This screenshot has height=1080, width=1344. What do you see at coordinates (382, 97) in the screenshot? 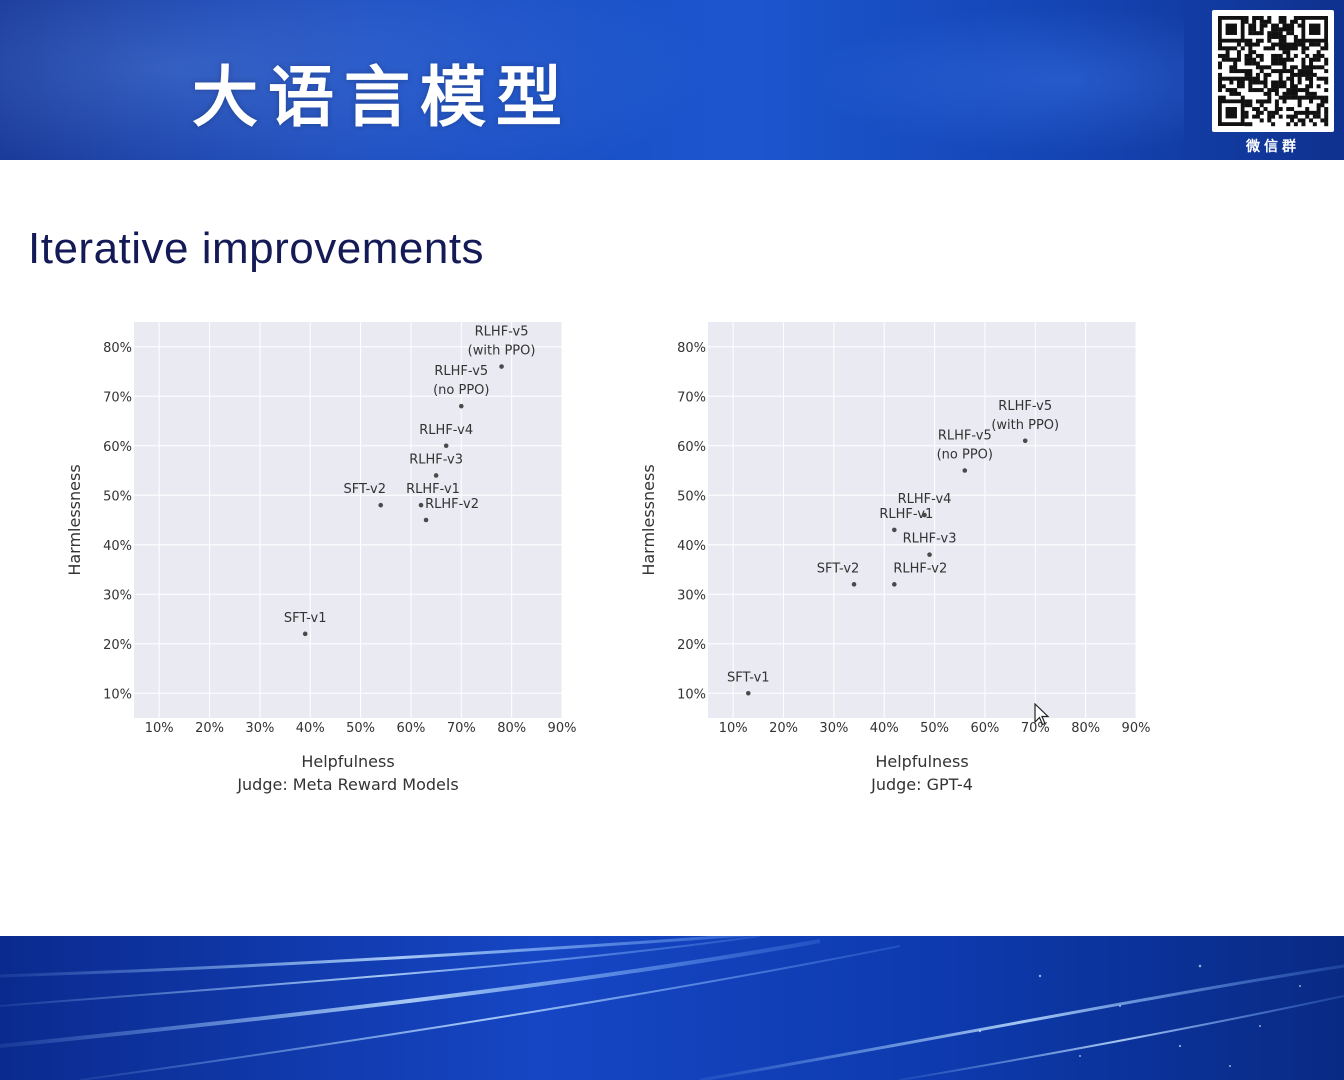
I see `header-title: 大语言模型` at bounding box center [382, 97].